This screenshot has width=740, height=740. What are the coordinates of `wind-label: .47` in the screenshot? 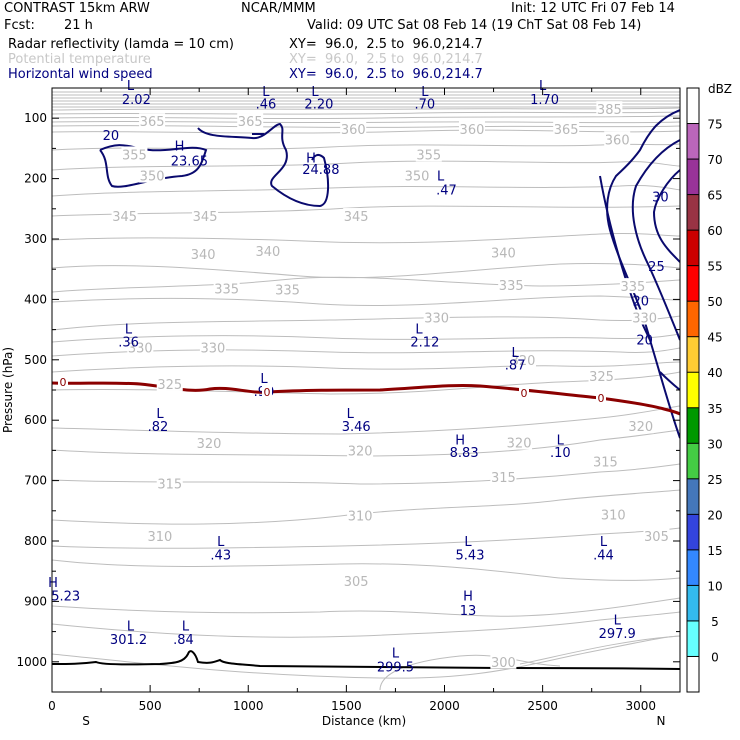 It's located at (446, 190).